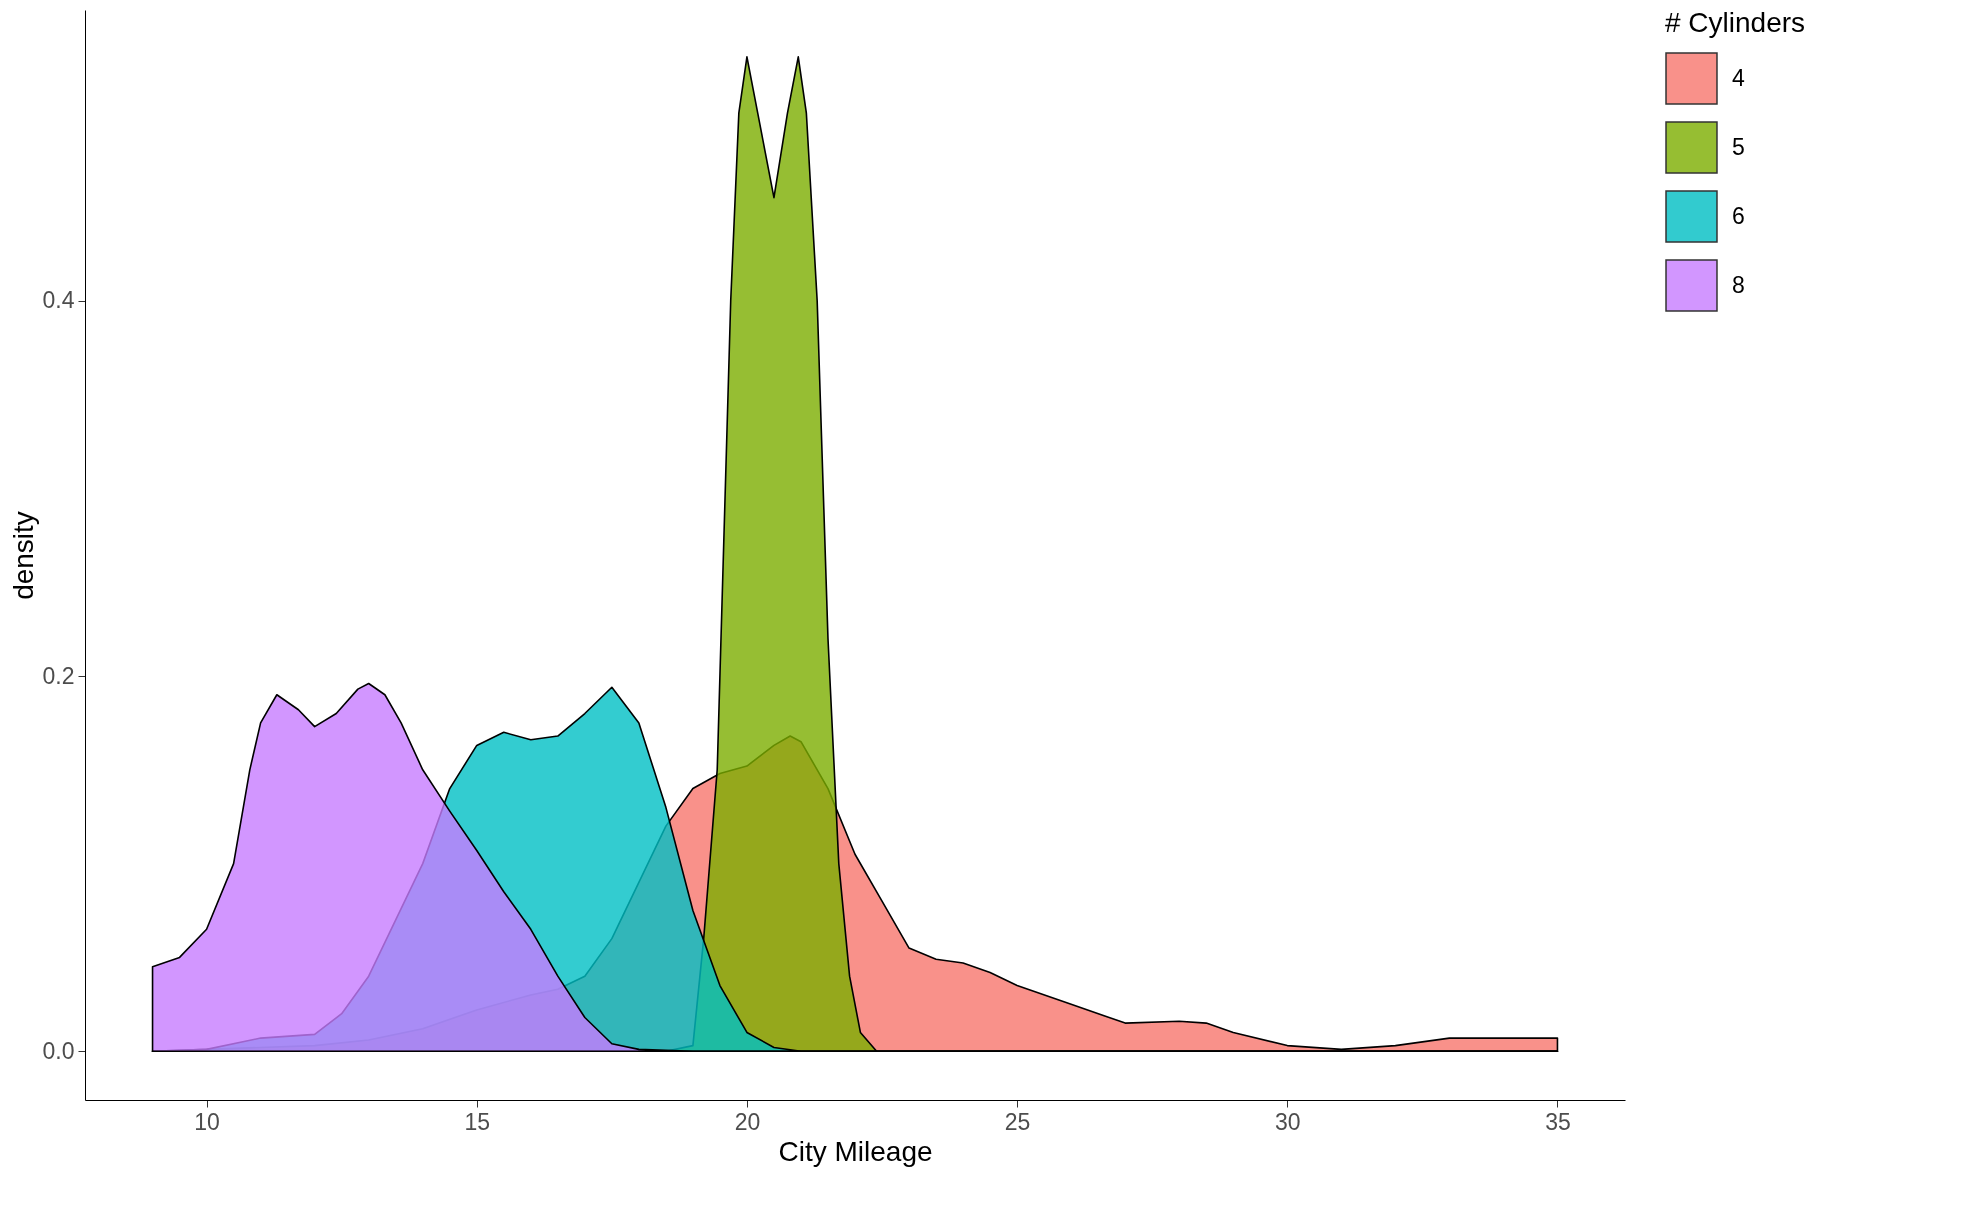  What do you see at coordinates (1738, 77) in the screenshot?
I see `legend-label: 4` at bounding box center [1738, 77].